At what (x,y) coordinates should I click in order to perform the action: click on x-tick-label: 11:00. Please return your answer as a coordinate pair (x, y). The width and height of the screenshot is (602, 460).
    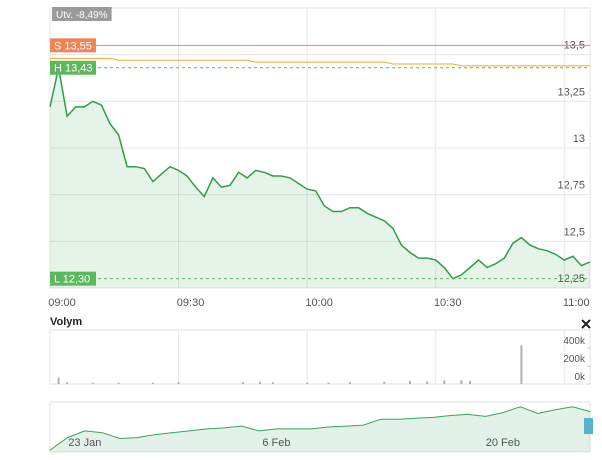
    Looking at the image, I should click on (576, 303).